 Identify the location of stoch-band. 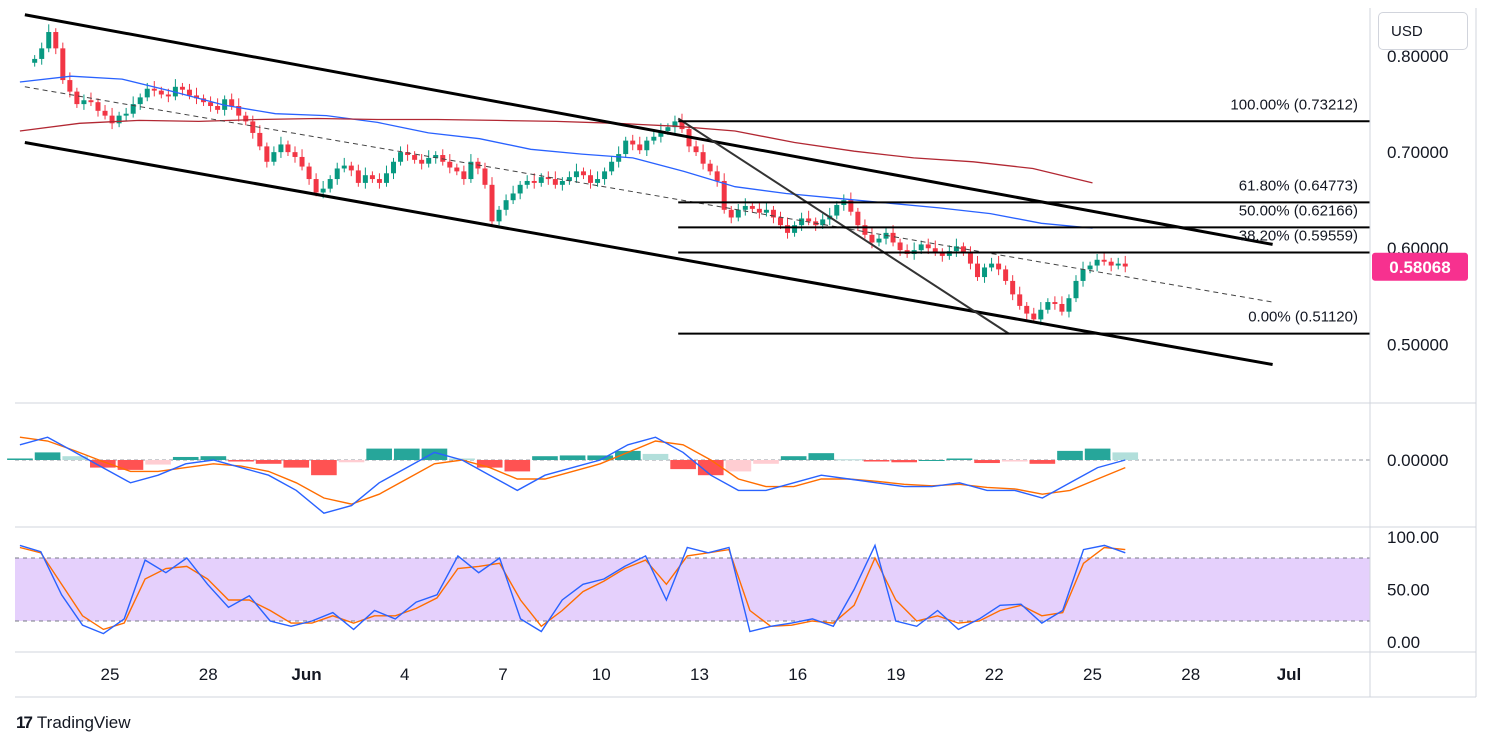
(692, 589).